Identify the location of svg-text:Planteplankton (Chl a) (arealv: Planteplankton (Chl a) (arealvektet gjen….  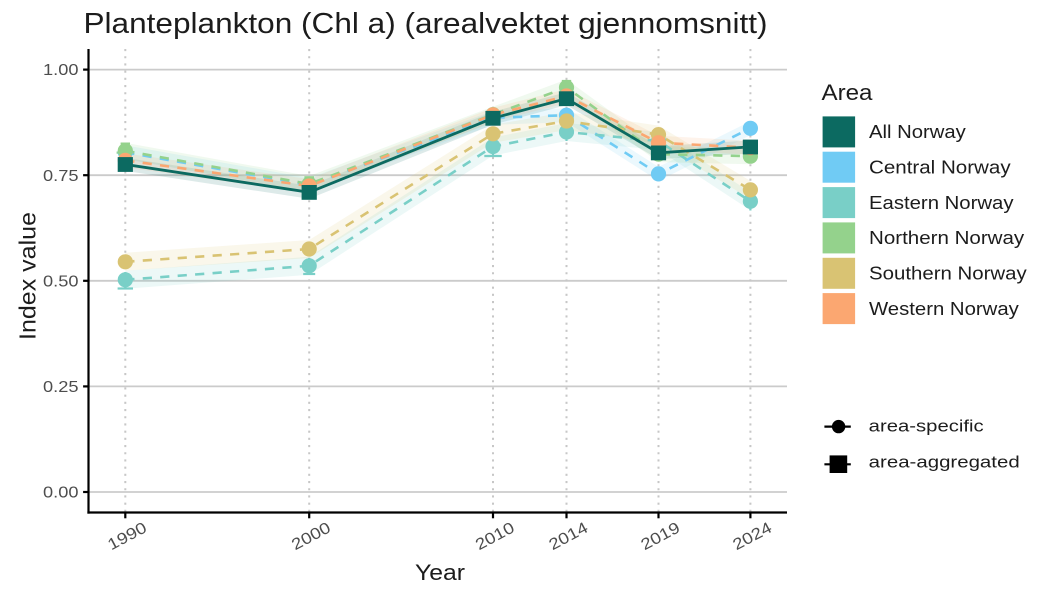
(426, 24).